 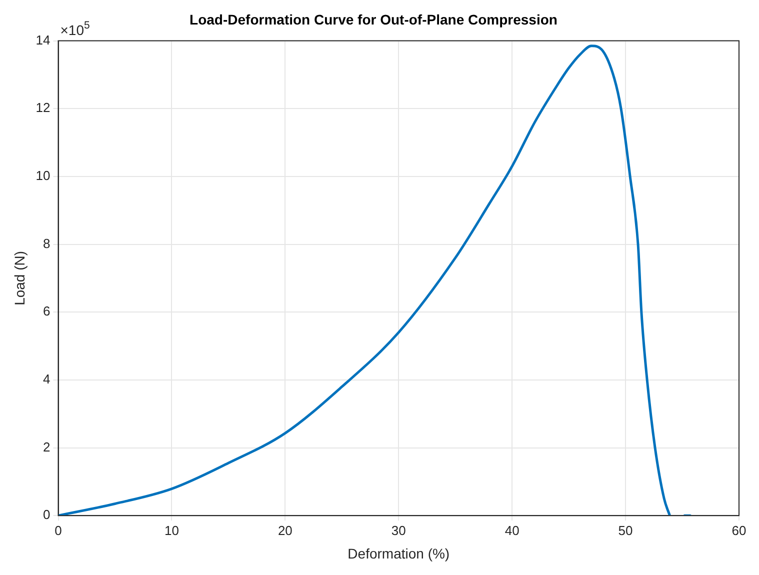 I want to click on x-tick-label: 30, so click(x=398, y=530).